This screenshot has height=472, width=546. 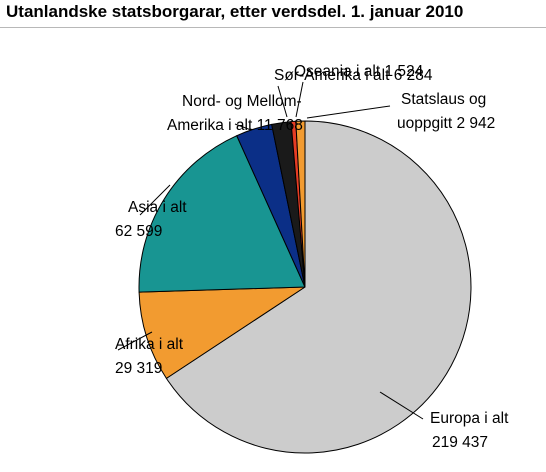 I want to click on slice-label-4-line-1: Nord- og Mellom-, so click(x=242, y=101).